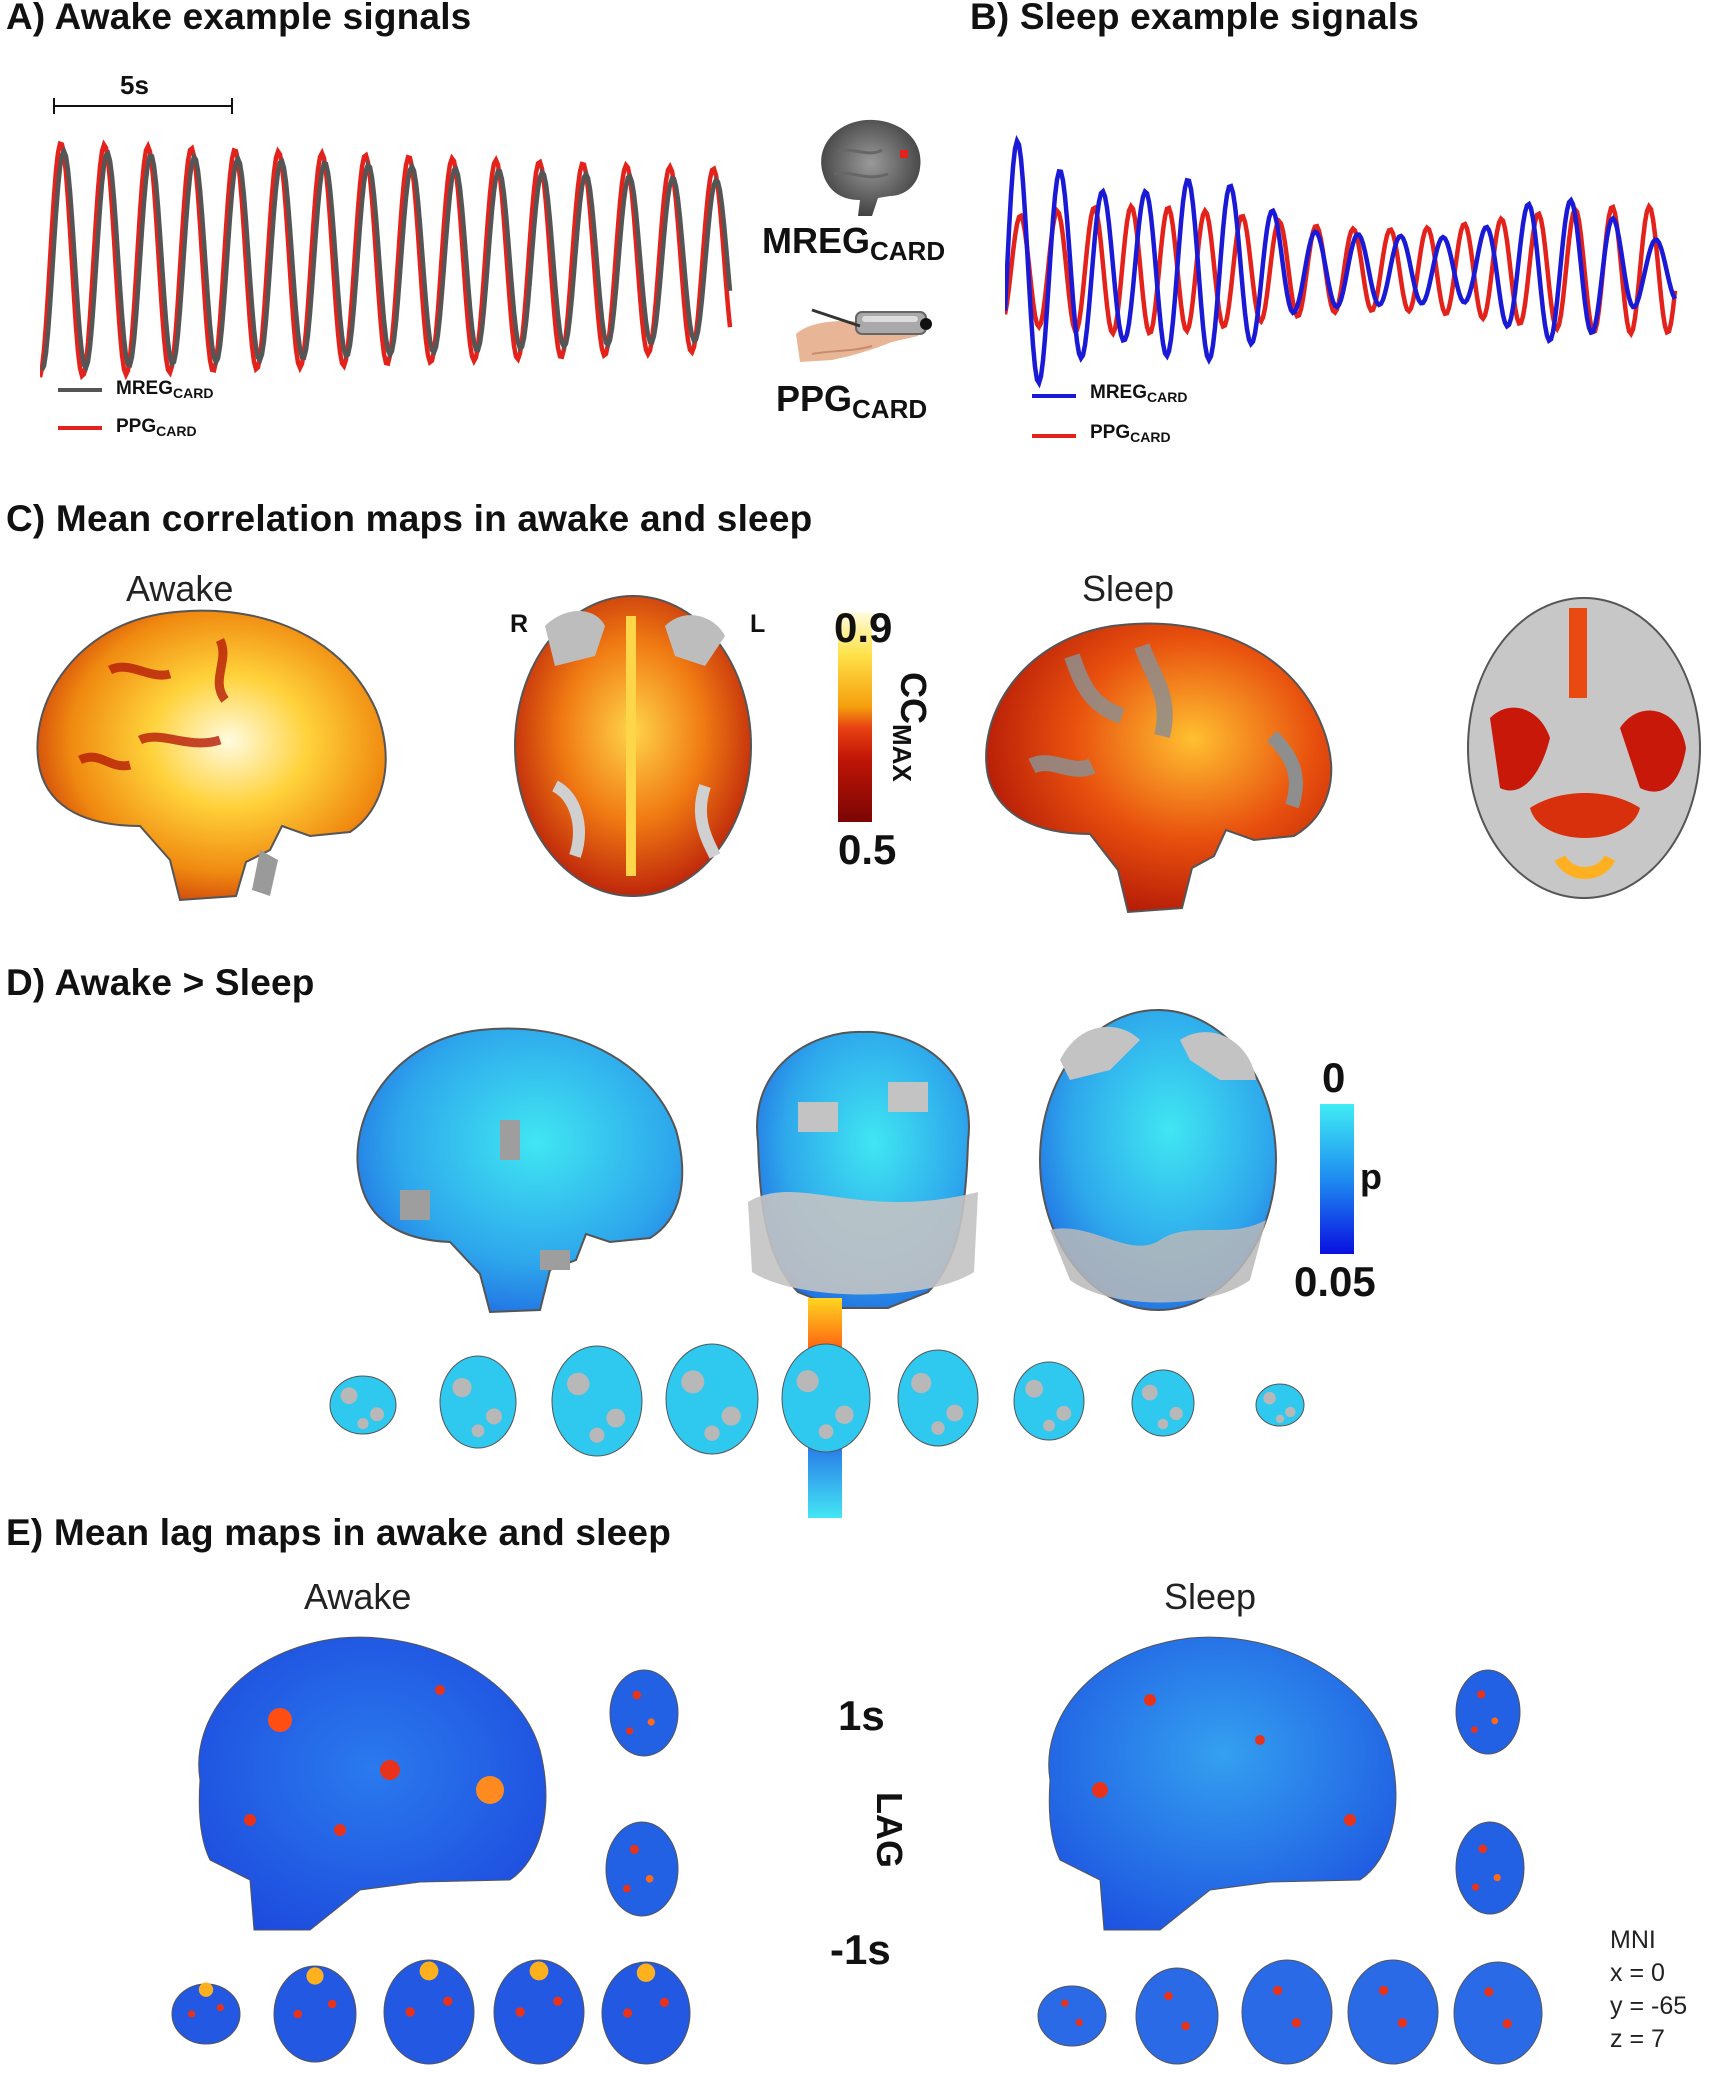 The image size is (1712, 2076). Describe the element at coordinates (1648, 1990) in the screenshot. I see `mni-coordinates: MNI x = 0 y = -65 z = 7` at that location.